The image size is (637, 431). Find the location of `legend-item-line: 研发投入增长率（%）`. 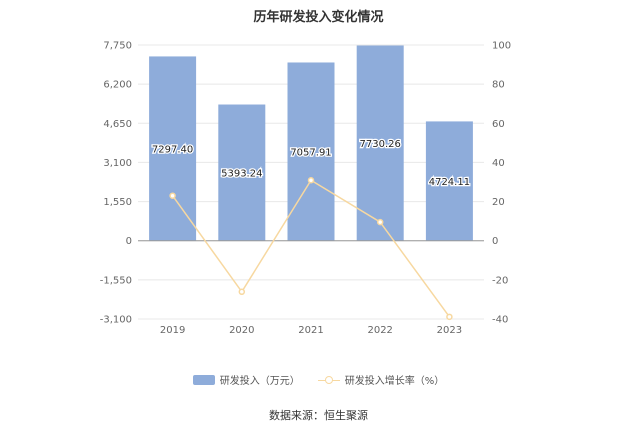

legend-item-line: 研发投入增长率（%） is located at coordinates (381, 379).